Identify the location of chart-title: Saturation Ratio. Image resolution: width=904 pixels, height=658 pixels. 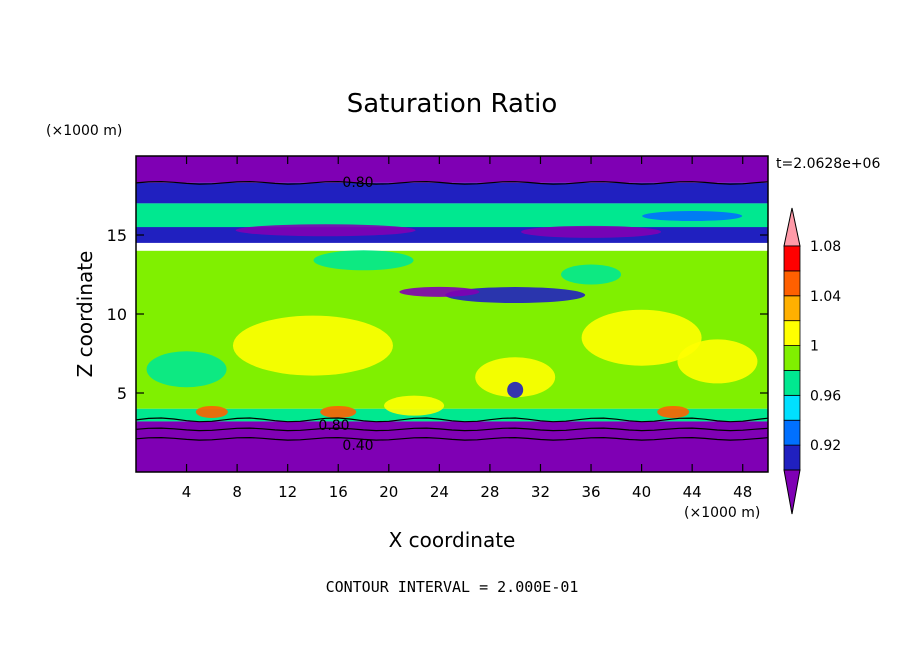
(452, 104).